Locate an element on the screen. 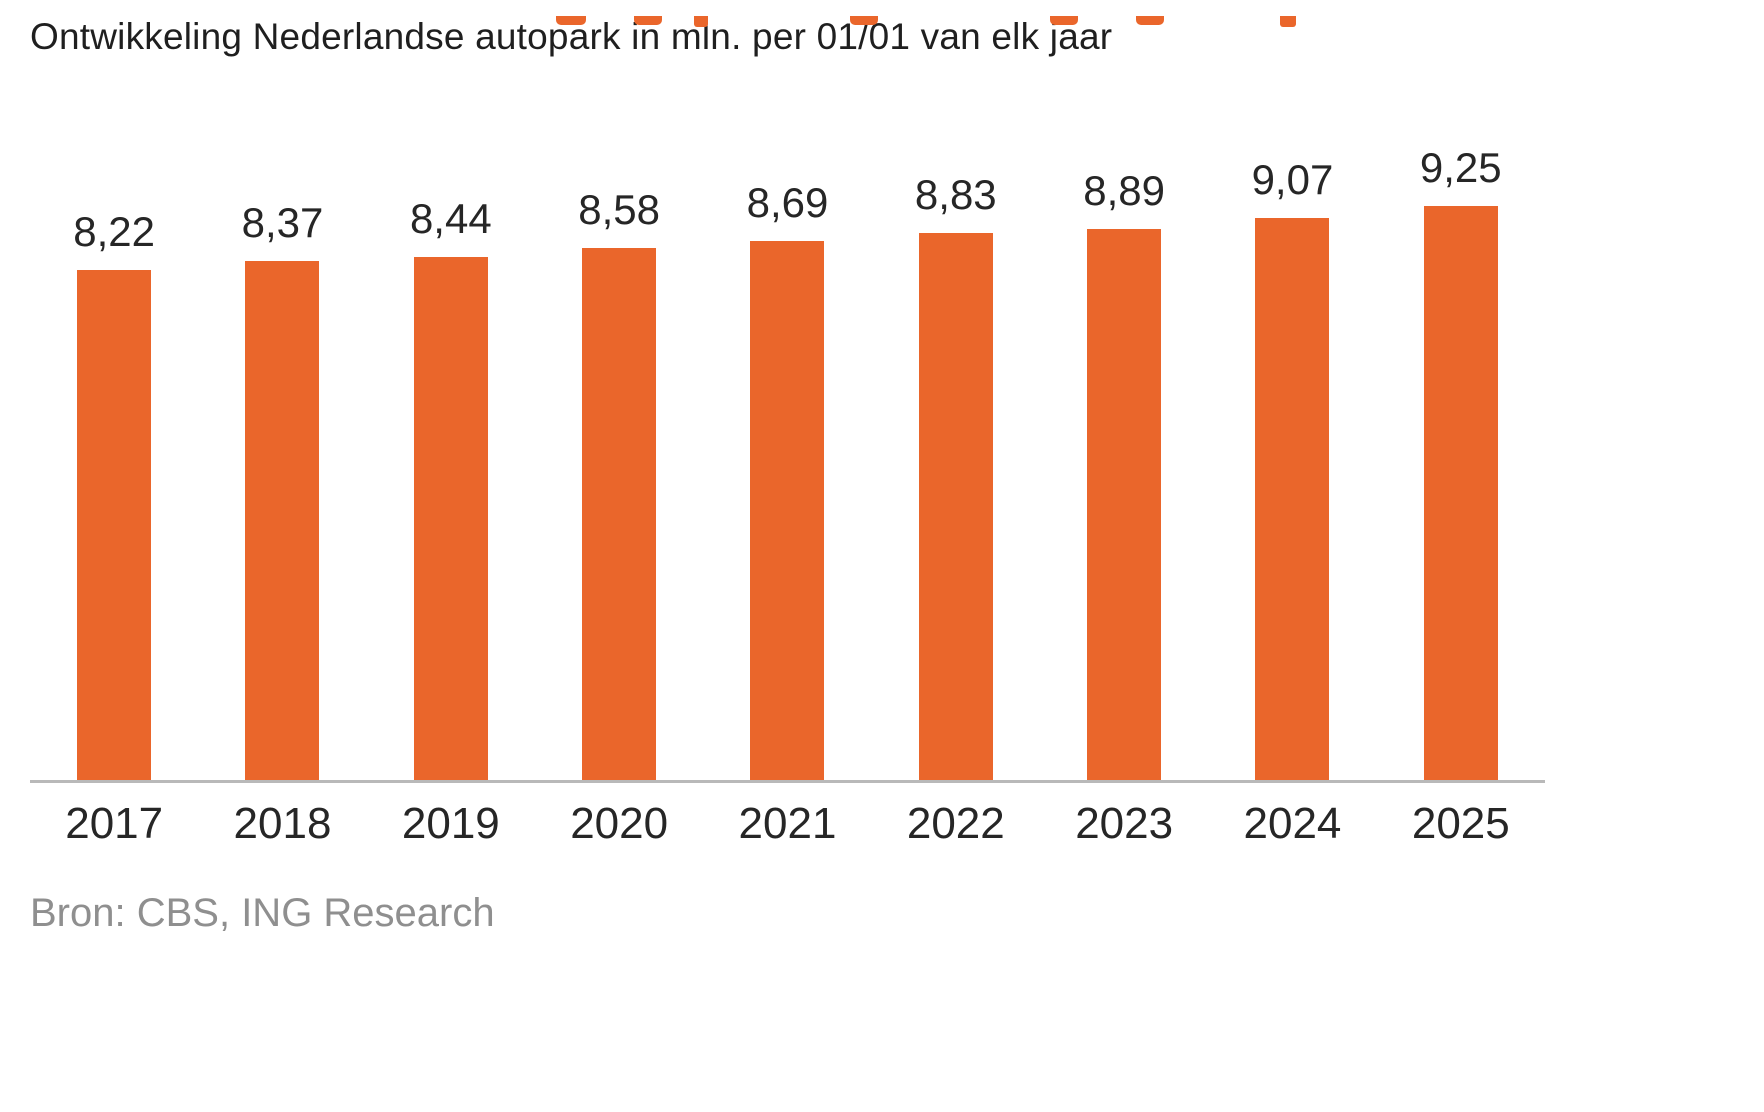 The image size is (1764, 1112). bar-column: 8,83 is located at coordinates (956, 475).